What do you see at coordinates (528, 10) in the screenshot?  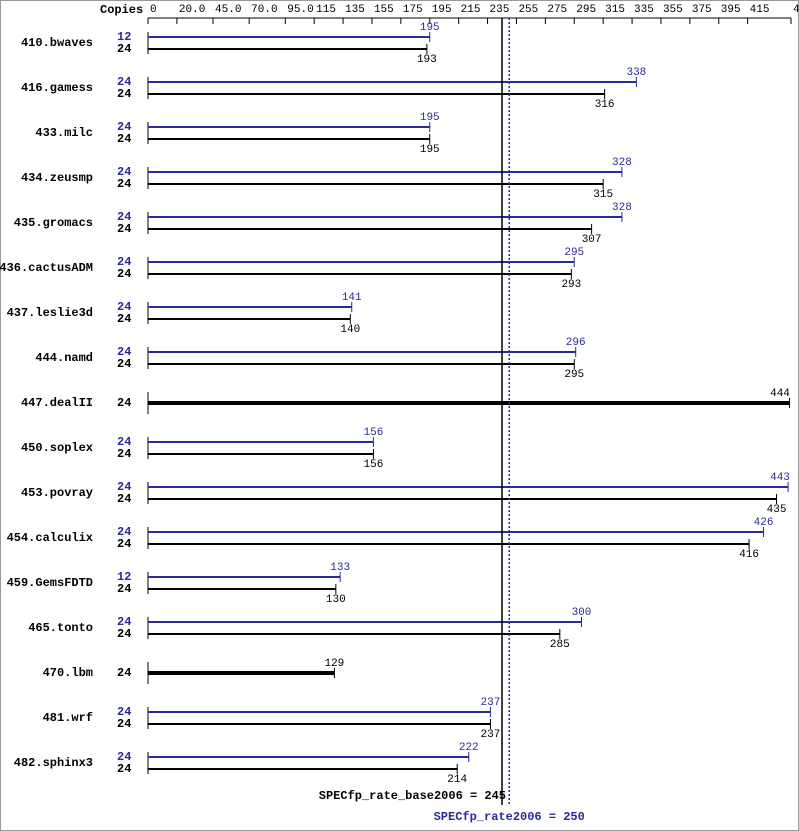 I see `x-tick-label: 255` at bounding box center [528, 10].